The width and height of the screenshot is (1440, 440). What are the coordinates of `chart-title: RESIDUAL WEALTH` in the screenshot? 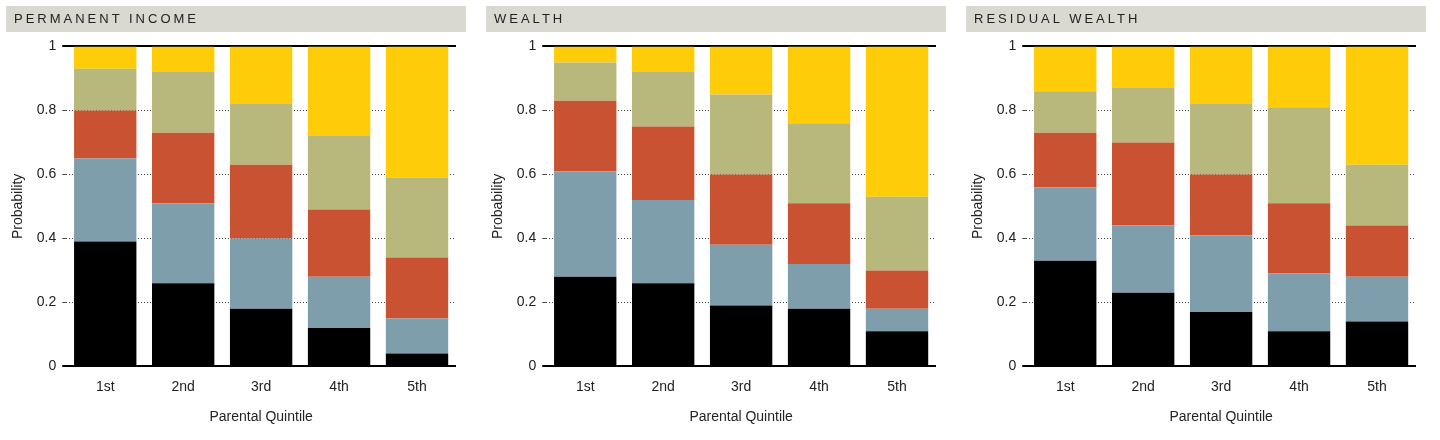 It's located at (1196, 19).